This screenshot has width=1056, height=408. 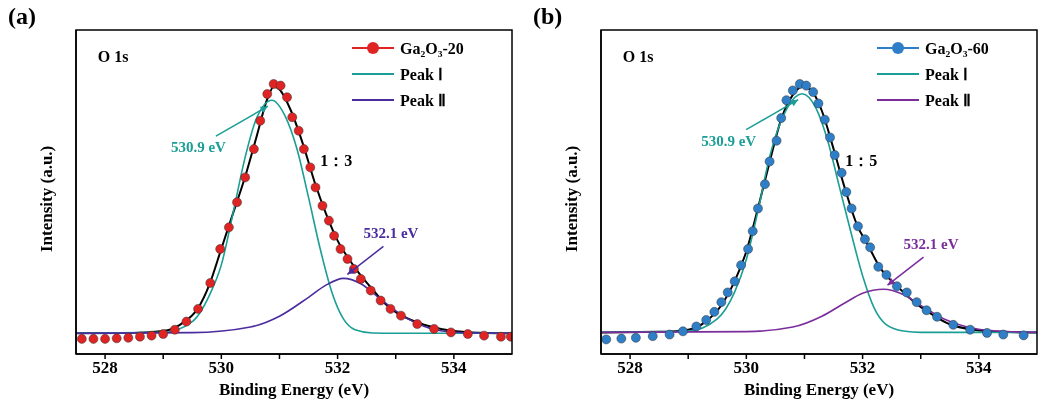 I want to click on x-tick-label: 530, so click(x=746, y=368).